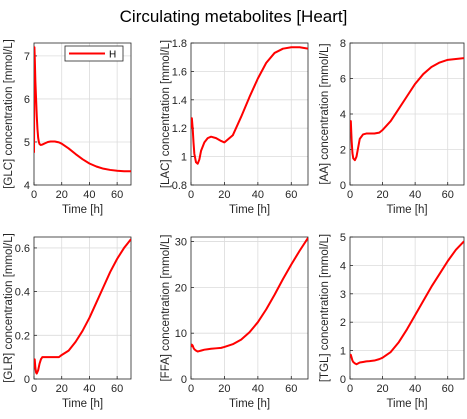  I want to click on y-axis-label: [GLR] concentration [mmol/L], so click(9, 308).